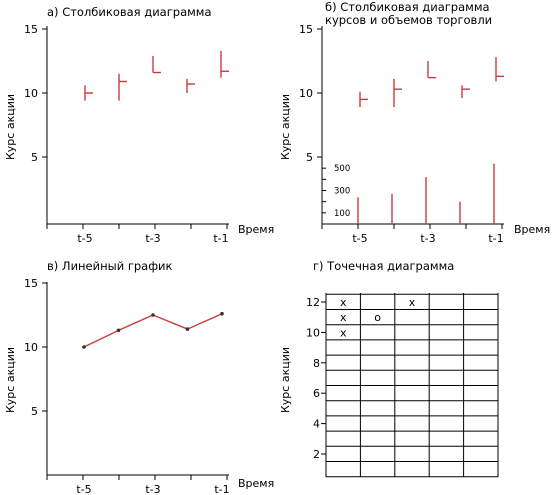  I want to click on chart-b-ylabel: Курс акции, so click(285, 127).